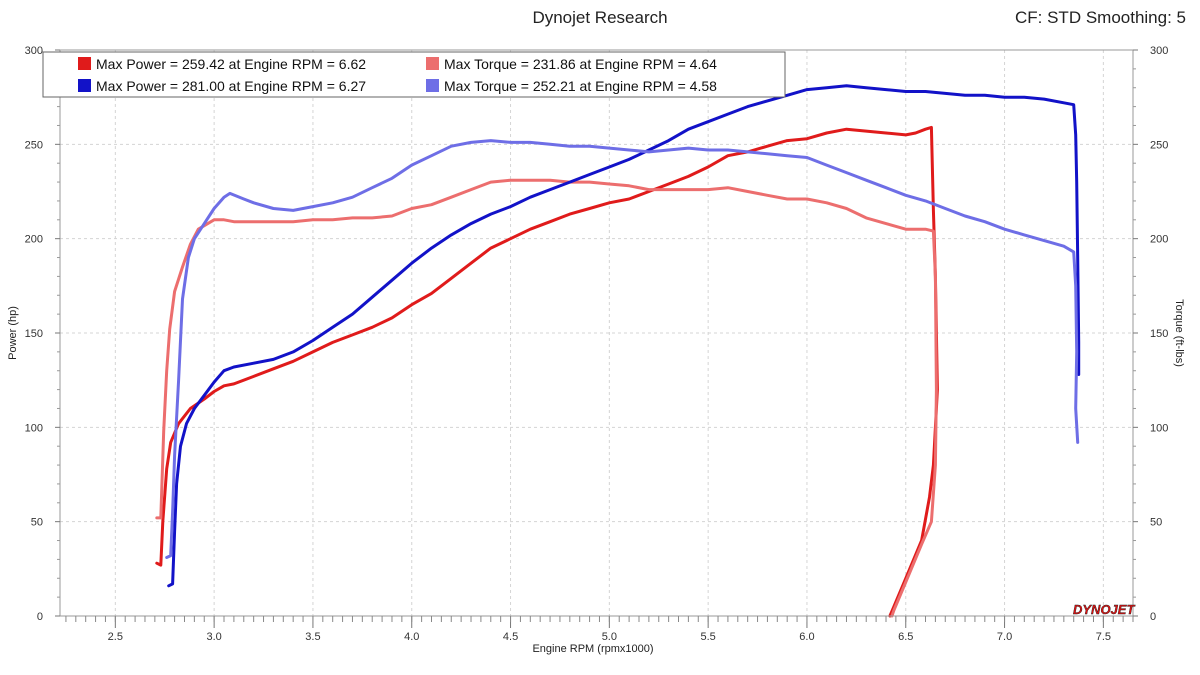 The height and width of the screenshot is (675, 1200). What do you see at coordinates (1159, 145) in the screenshot?
I see `y-right-tick-label: 250` at bounding box center [1159, 145].